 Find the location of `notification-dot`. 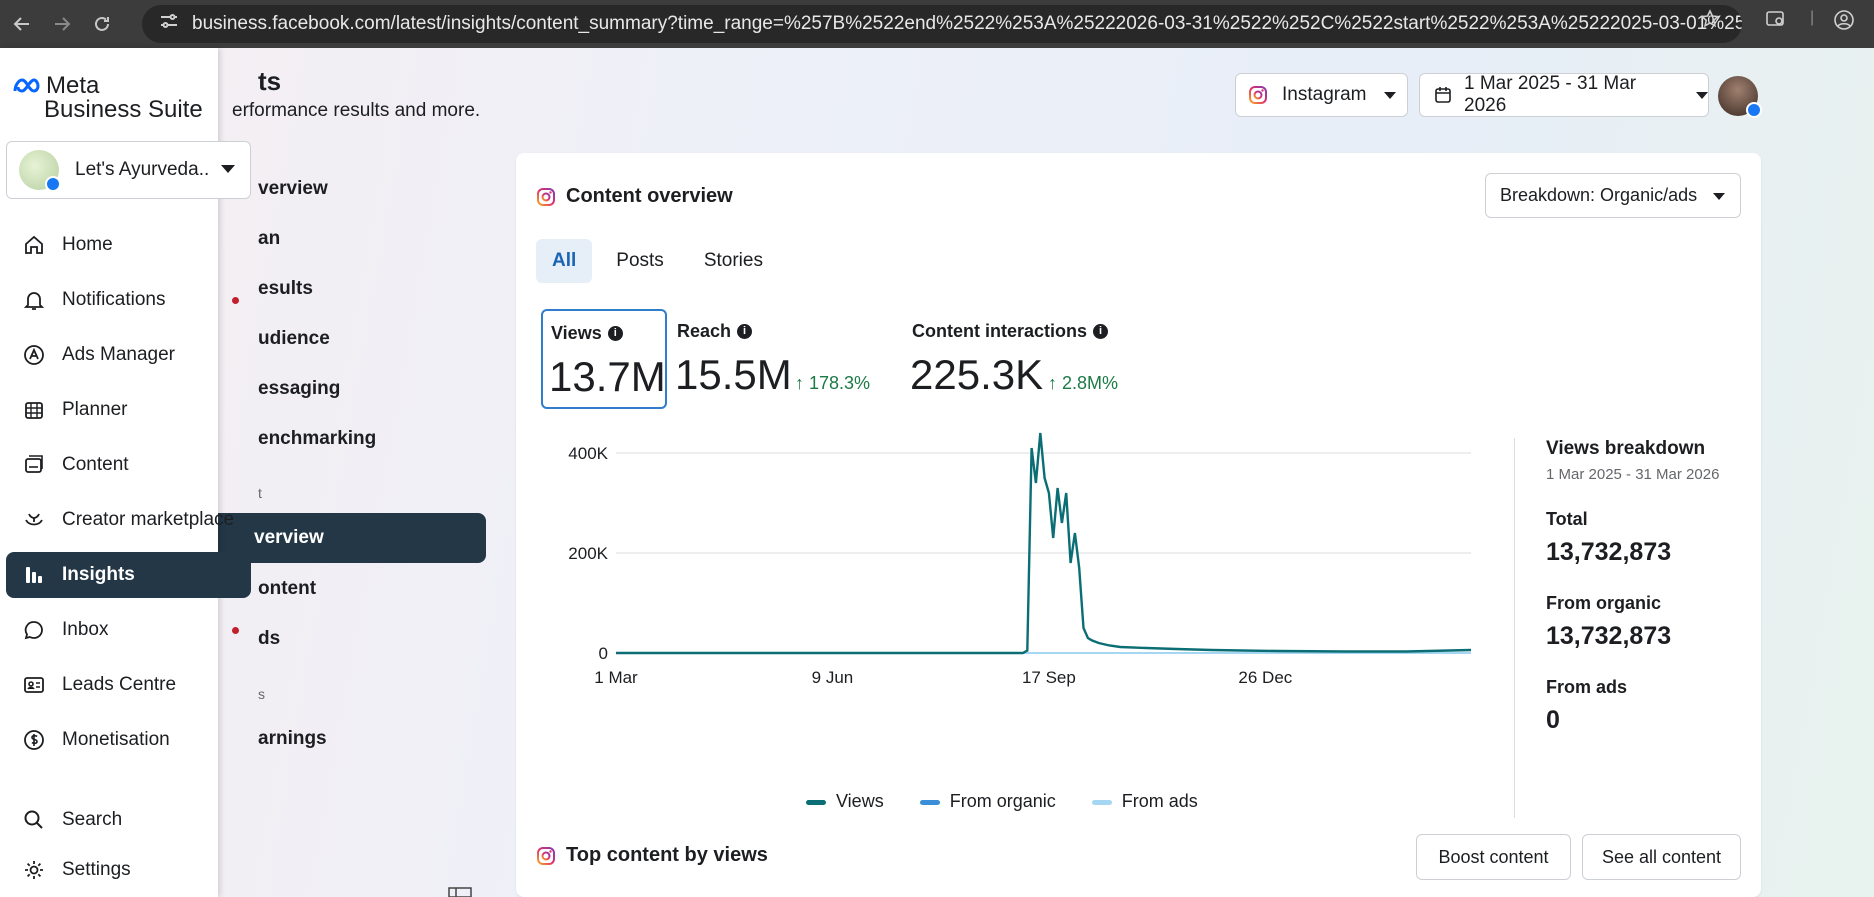

notification-dot is located at coordinates (235, 300).